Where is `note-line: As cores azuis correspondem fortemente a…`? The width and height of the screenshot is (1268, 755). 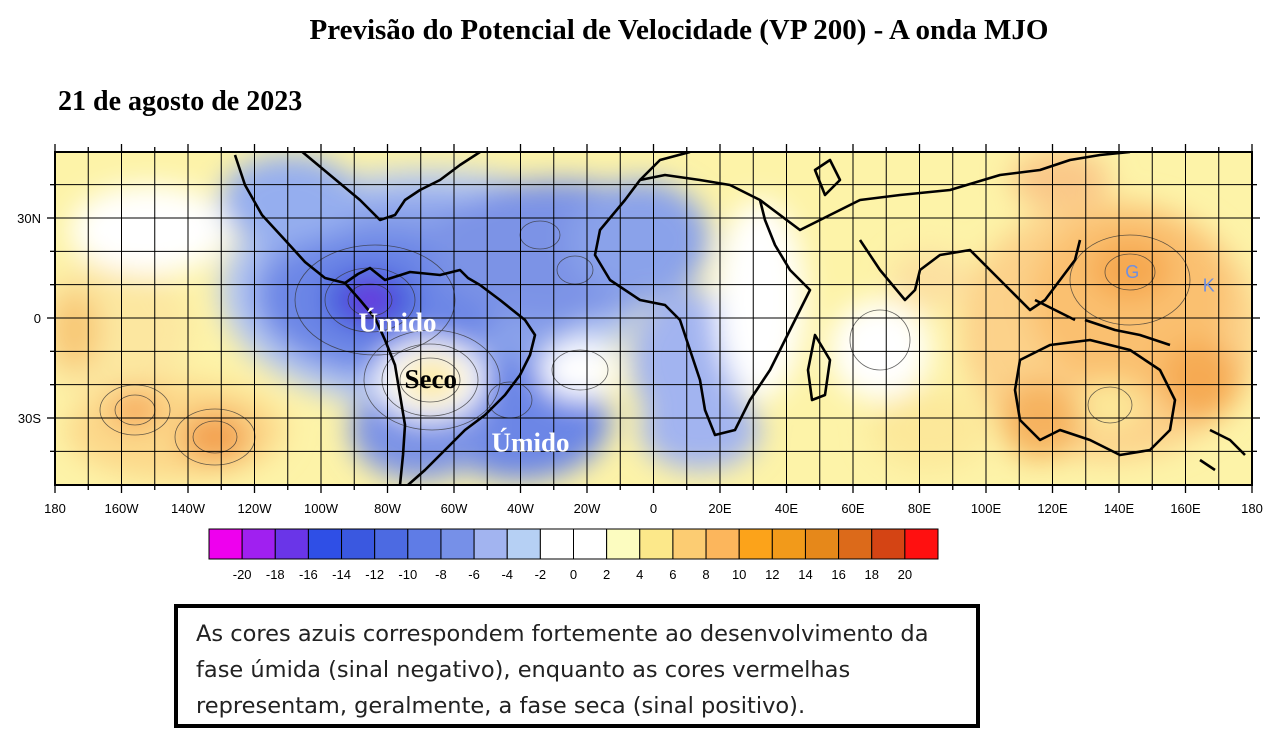
note-line: As cores azuis correspondem fortemente a… is located at coordinates (562, 634).